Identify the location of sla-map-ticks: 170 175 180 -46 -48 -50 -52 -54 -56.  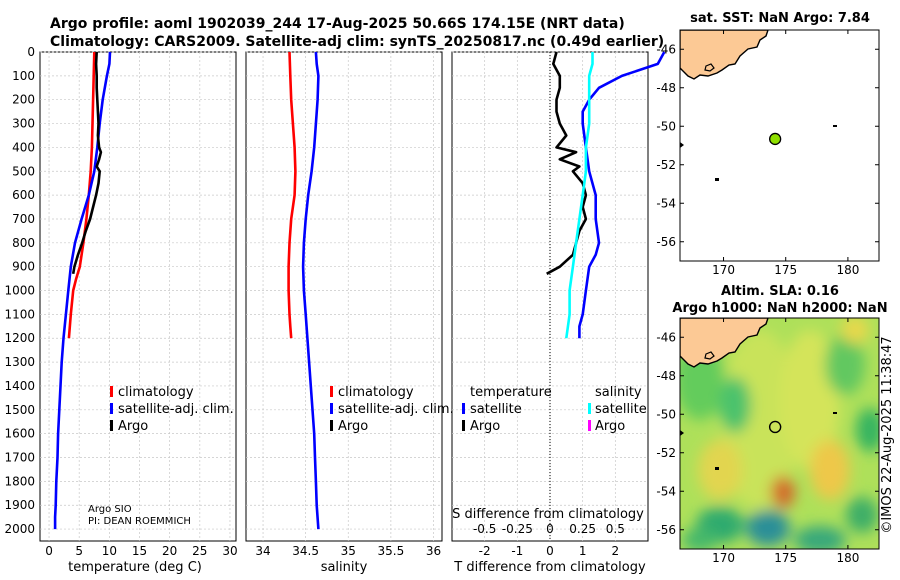
(767, 441).